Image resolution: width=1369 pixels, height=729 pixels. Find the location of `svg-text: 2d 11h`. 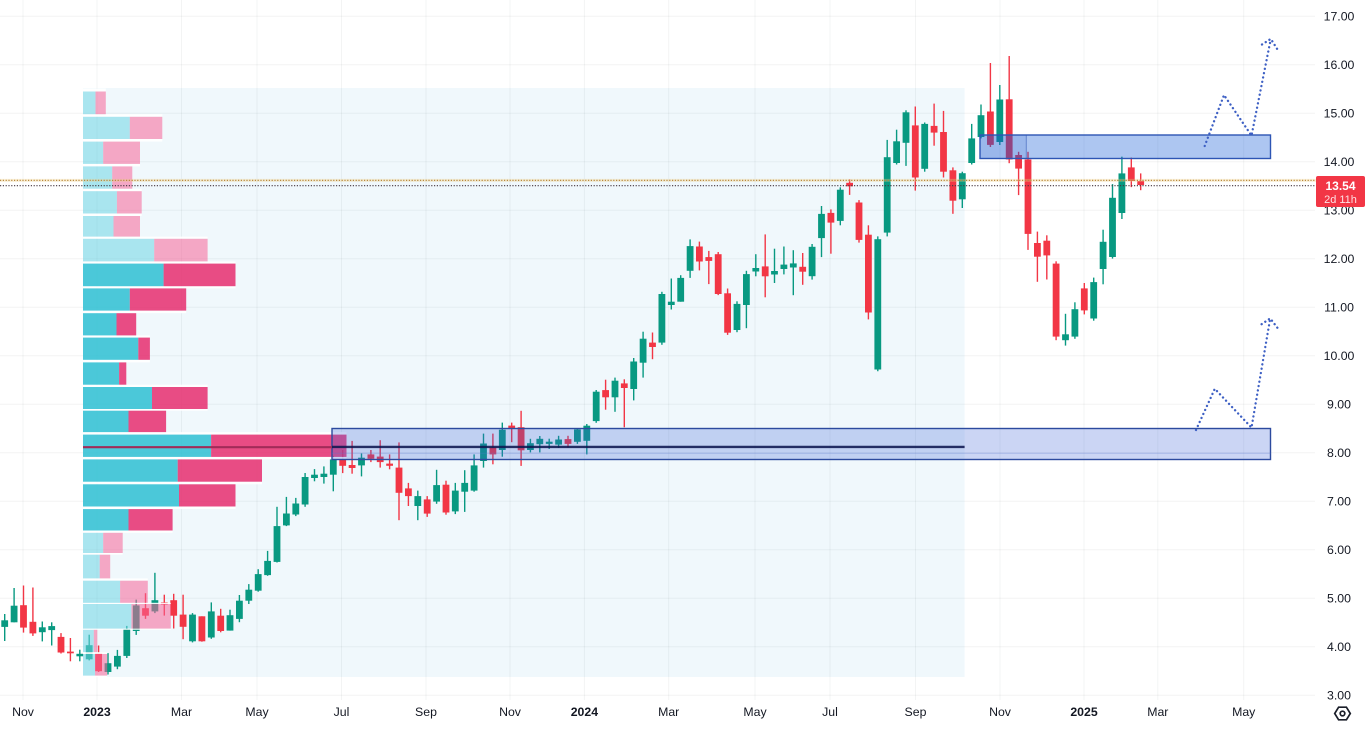

svg-text: 2d 11h is located at coordinates (1340, 200).